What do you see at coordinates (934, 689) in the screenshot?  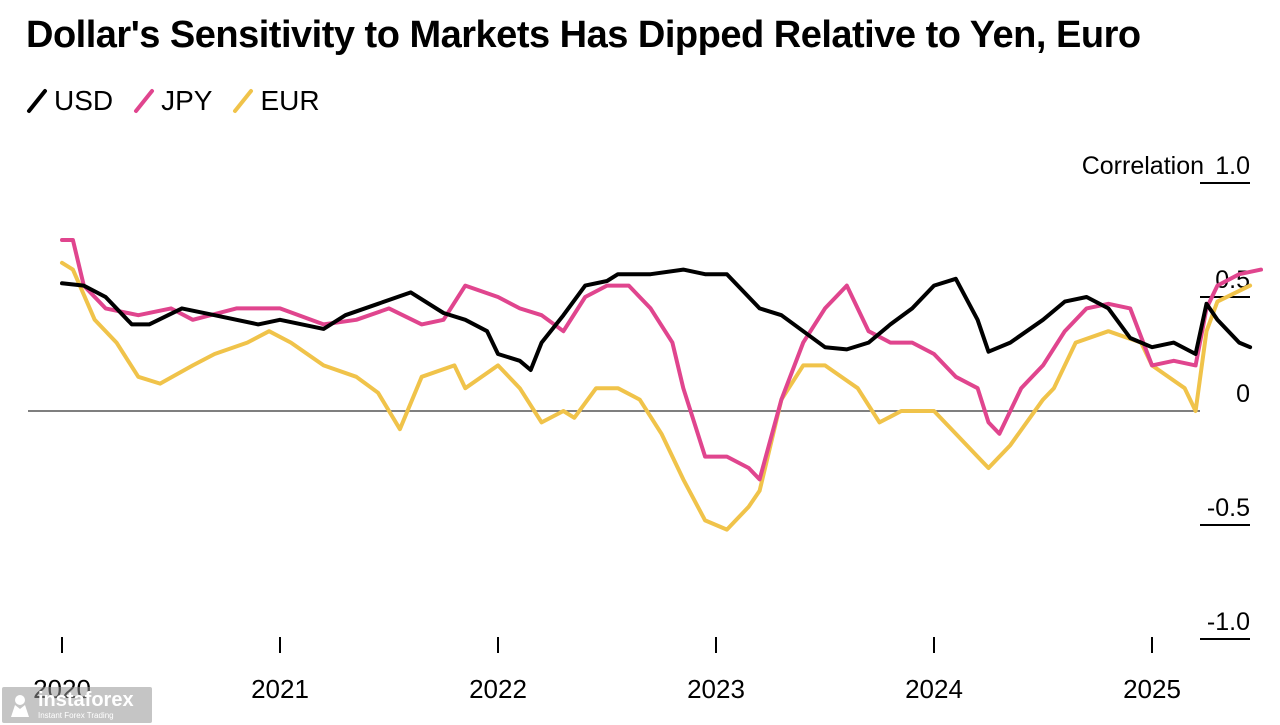 I see `x-tick-label: 2024` at bounding box center [934, 689].